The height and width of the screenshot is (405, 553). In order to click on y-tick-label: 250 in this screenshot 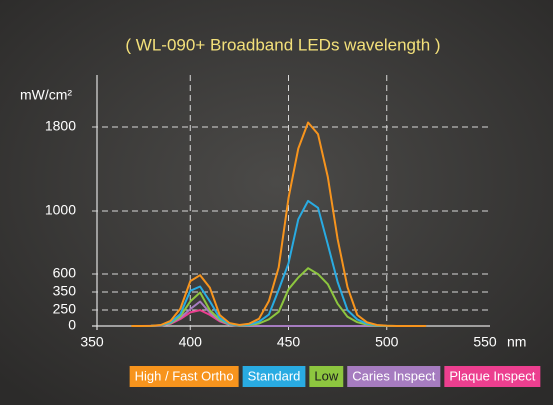, I will do `click(65, 309)`.